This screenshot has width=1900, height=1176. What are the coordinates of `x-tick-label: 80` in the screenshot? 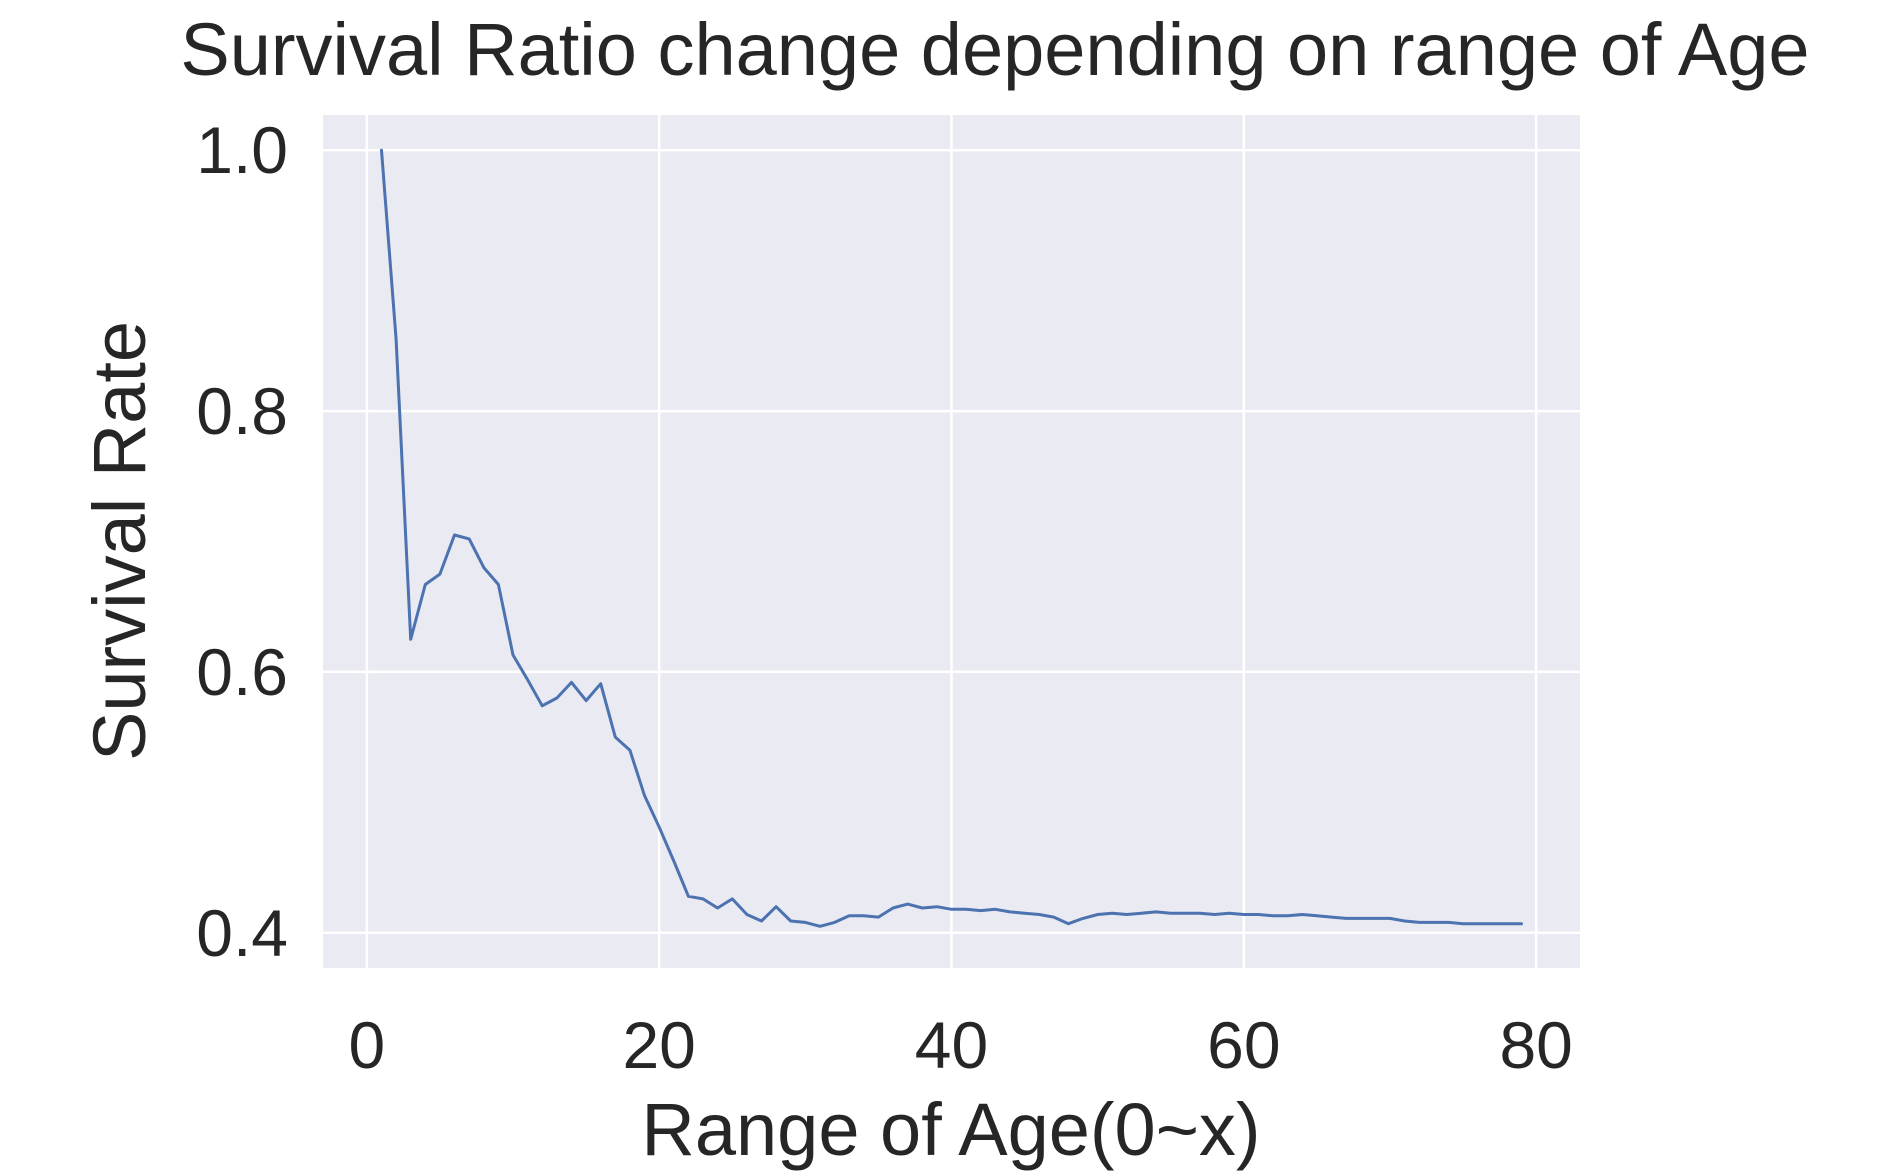 It's located at (1535, 1045).